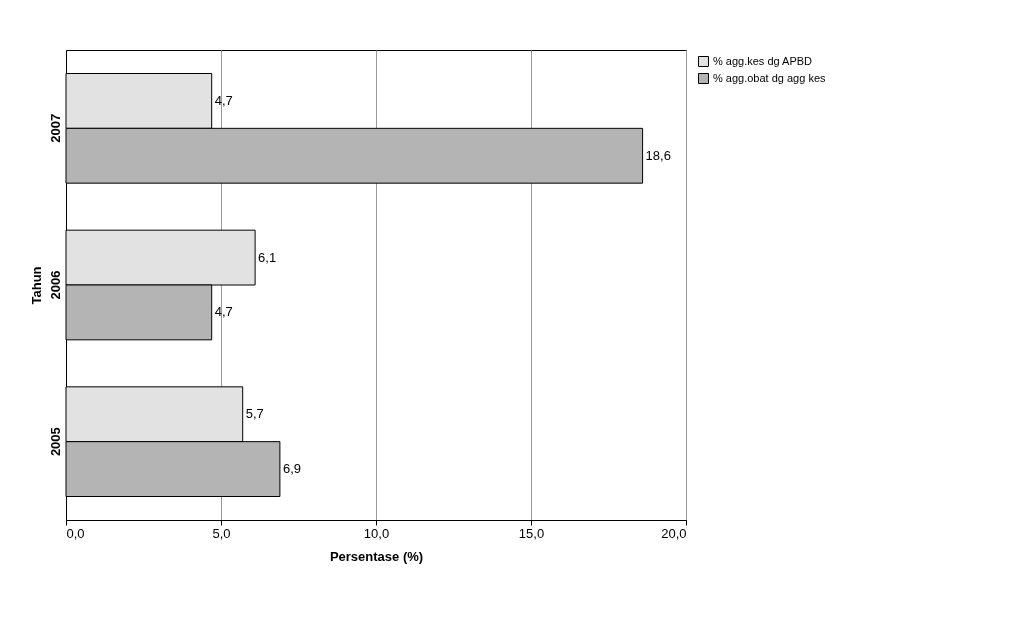  What do you see at coordinates (254, 414) in the screenshot?
I see `data-label: 5,7` at bounding box center [254, 414].